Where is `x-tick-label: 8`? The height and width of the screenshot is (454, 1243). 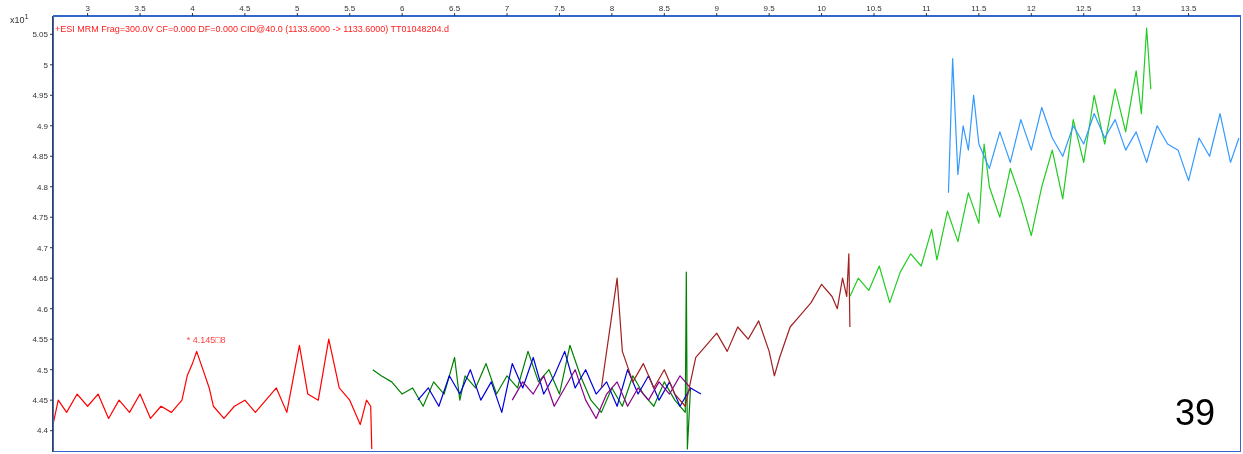
x-tick-label: 8 is located at coordinates (612, 8).